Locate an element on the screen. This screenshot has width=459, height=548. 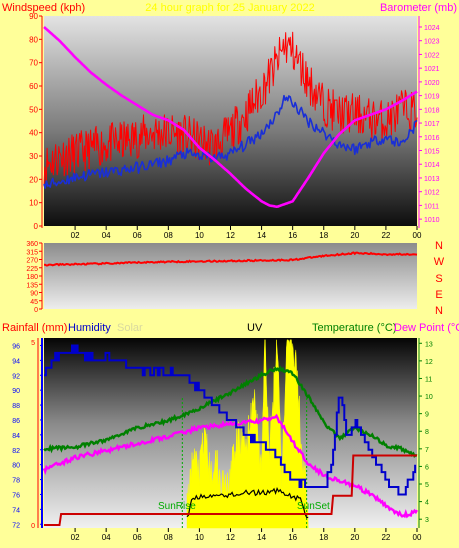
chart-title: 24 hour graph for 25 January 2022 is located at coordinates (229, 8).